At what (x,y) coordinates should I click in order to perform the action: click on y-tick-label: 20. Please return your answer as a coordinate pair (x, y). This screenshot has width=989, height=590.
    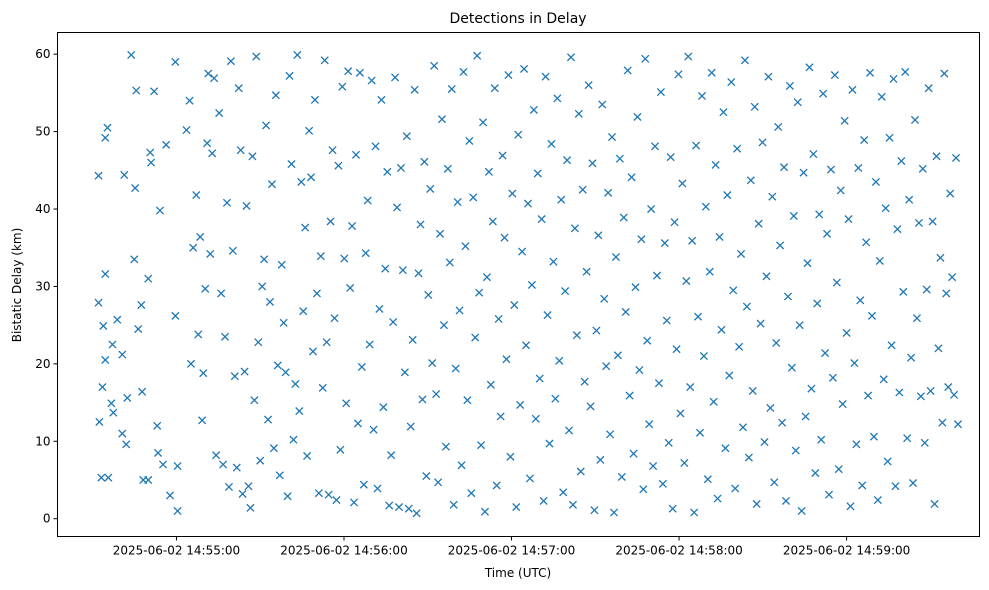
    Looking at the image, I should click on (42, 364).